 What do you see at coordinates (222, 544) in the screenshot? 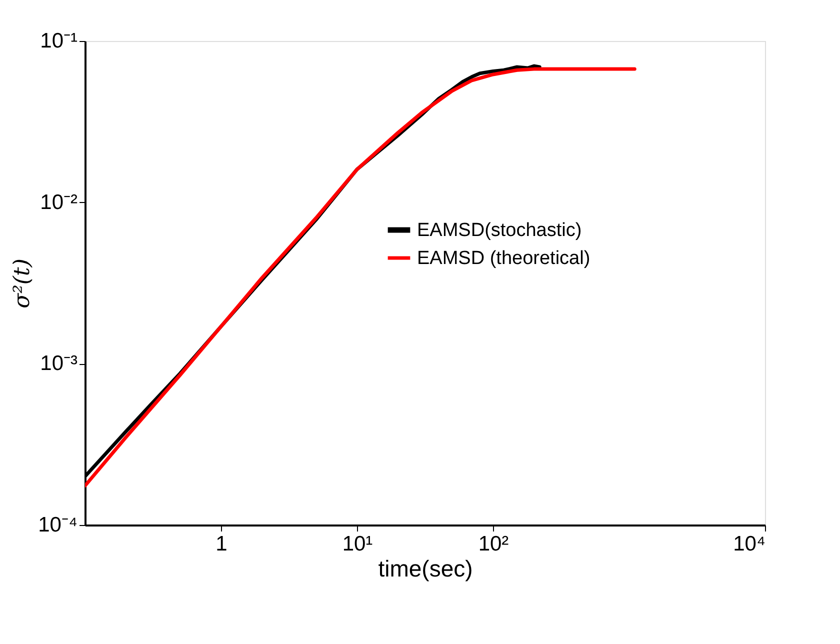
I see `x-tick-label: 1` at bounding box center [222, 544].